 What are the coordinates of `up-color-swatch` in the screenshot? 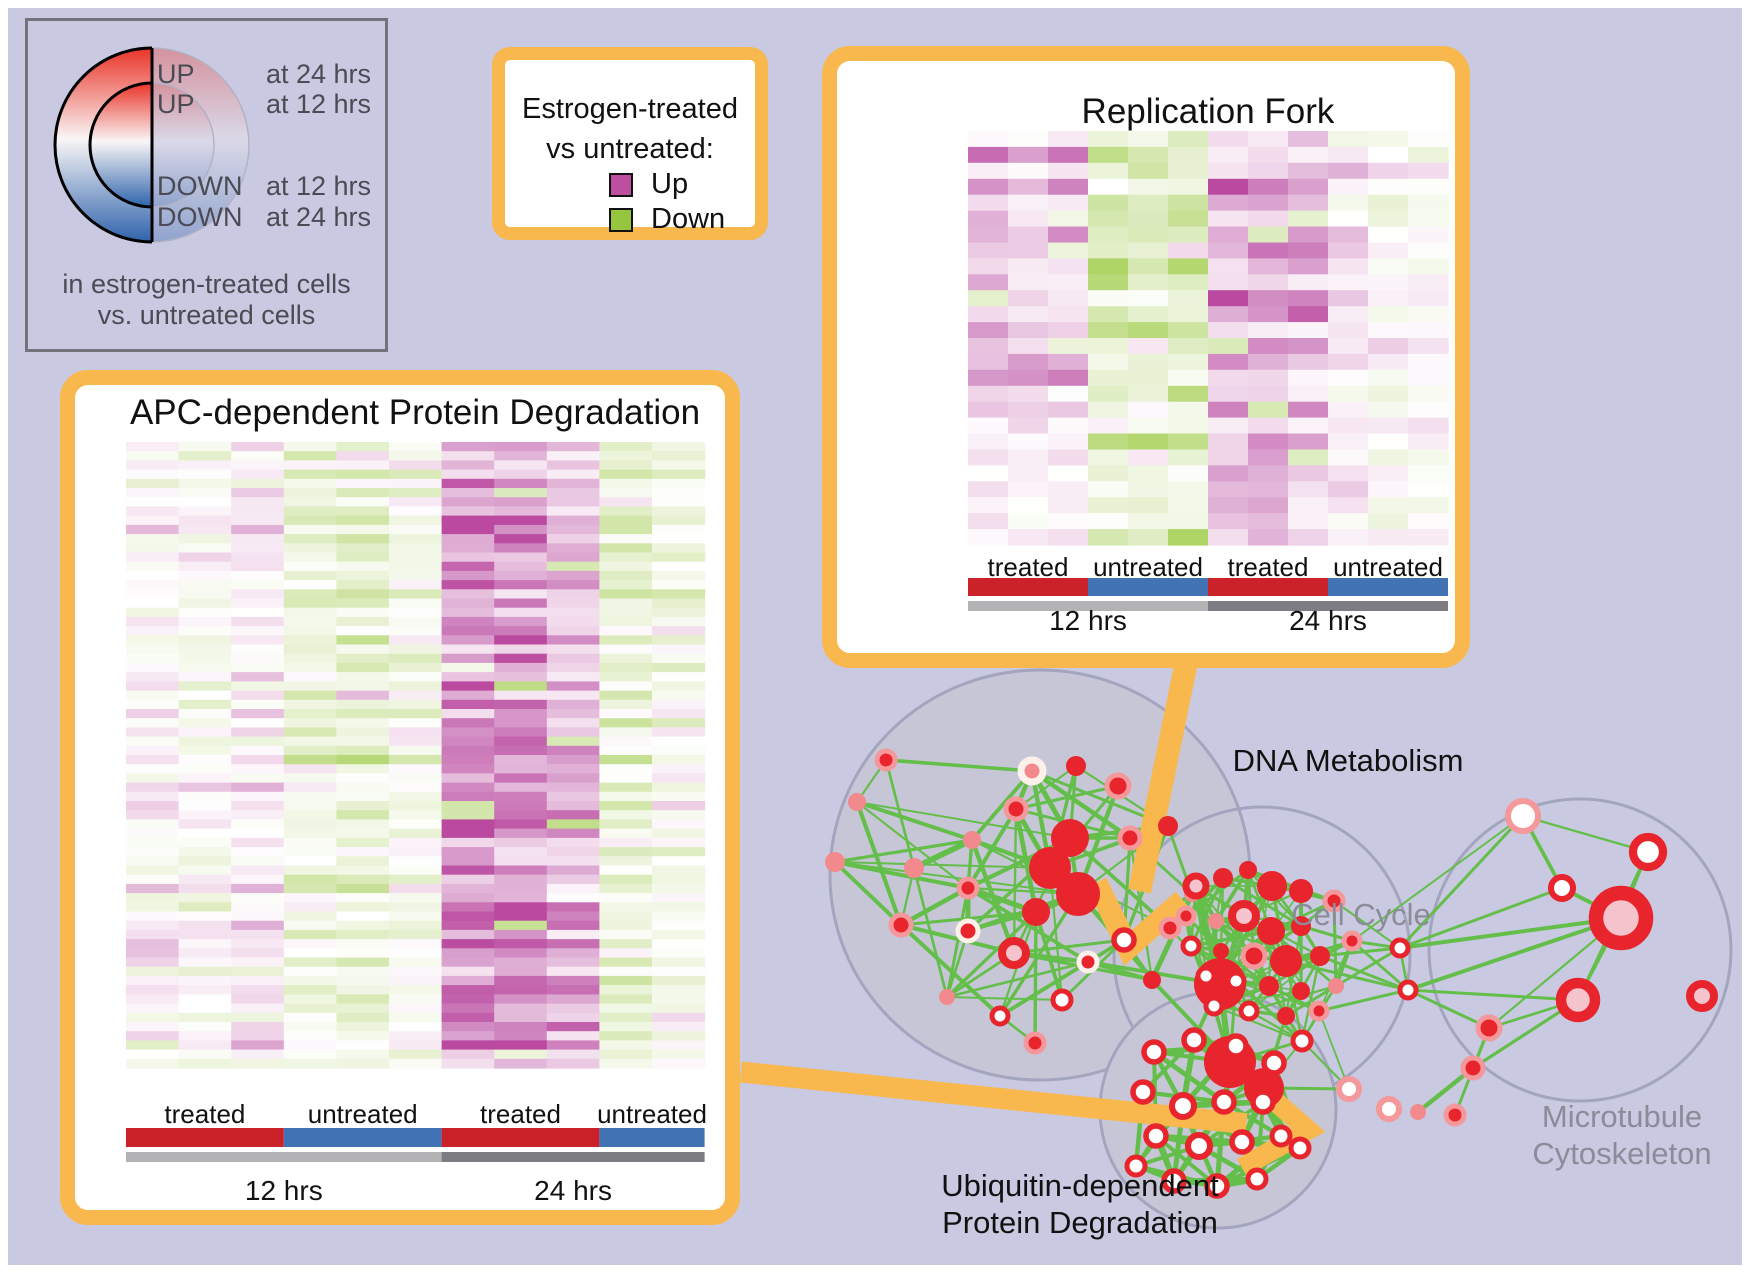 It's located at (621, 185).